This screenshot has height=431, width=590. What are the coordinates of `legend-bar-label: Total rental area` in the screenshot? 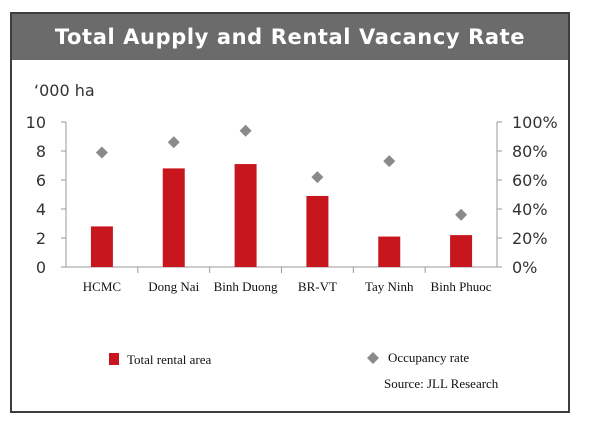 It's located at (169, 359).